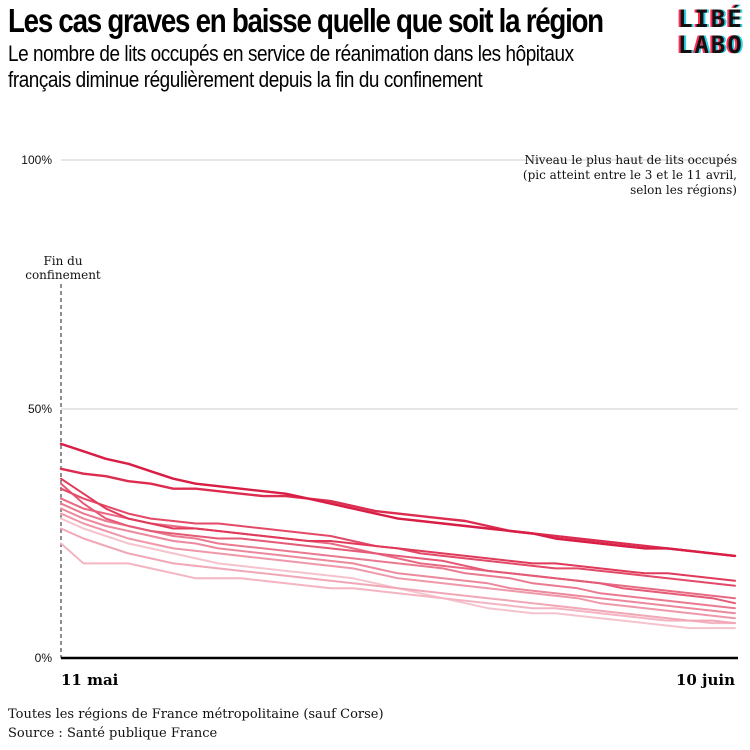 Image resolution: width=750 pixels, height=750 pixels. I want to click on logo-line-1: LIBÉ, so click(711, 19).